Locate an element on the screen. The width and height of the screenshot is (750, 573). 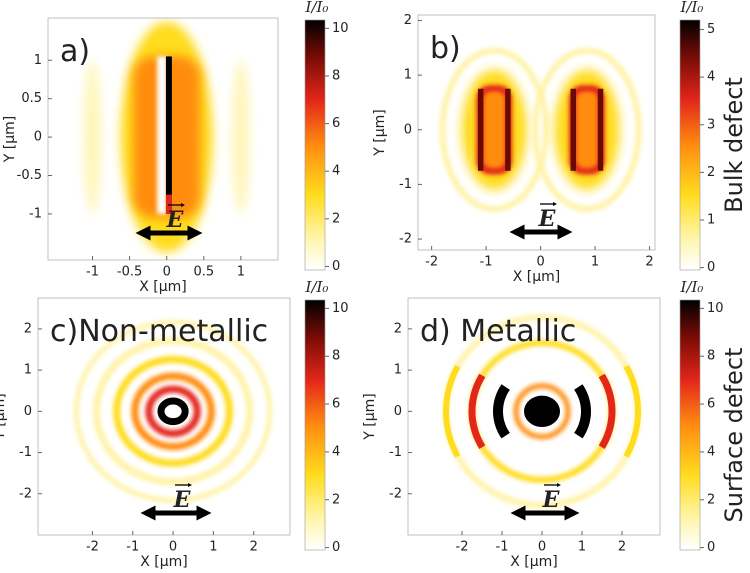
x-tick-label: -0.5 is located at coordinates (129, 272).